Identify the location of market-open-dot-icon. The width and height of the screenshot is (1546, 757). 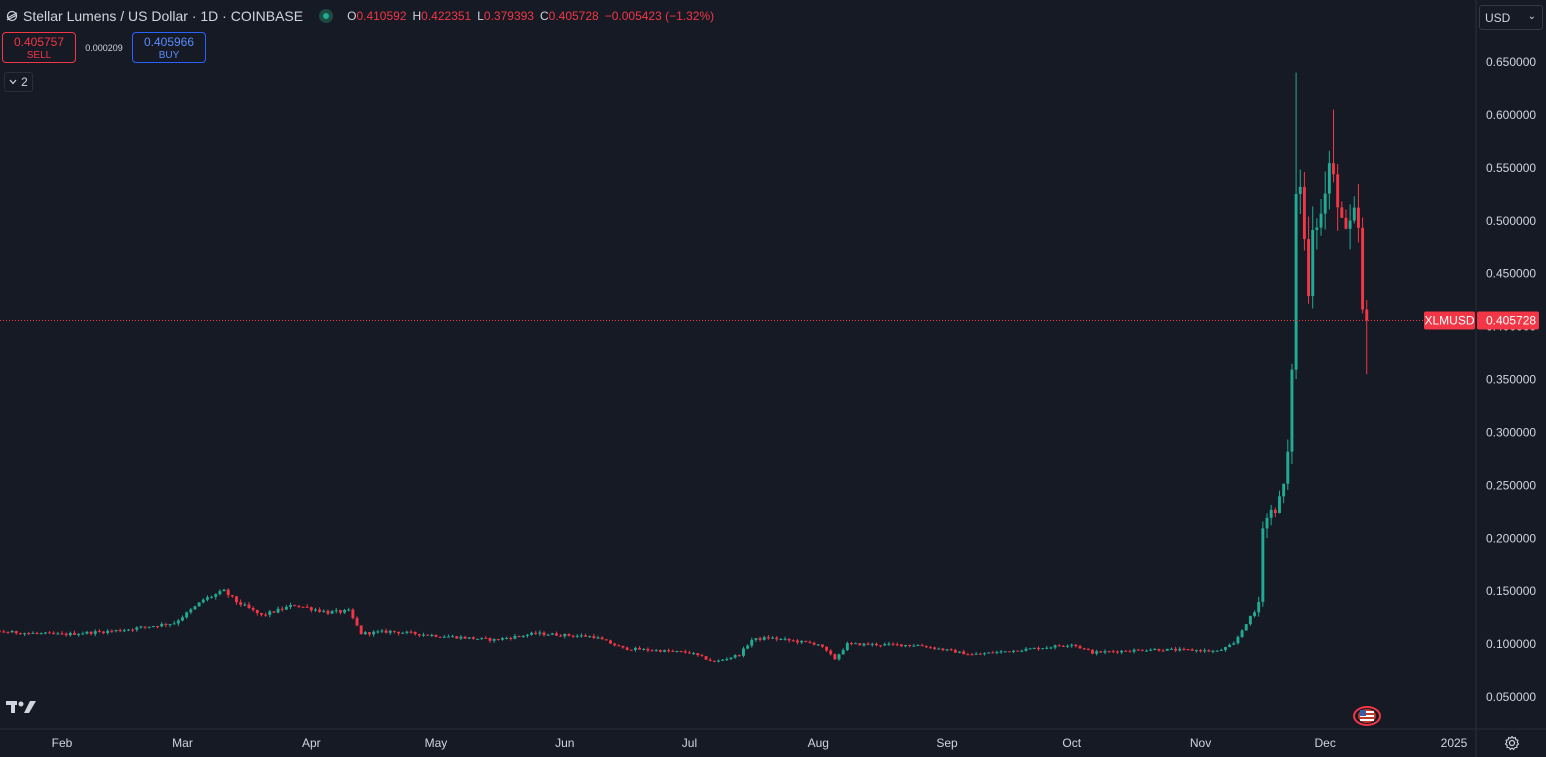
(326, 16).